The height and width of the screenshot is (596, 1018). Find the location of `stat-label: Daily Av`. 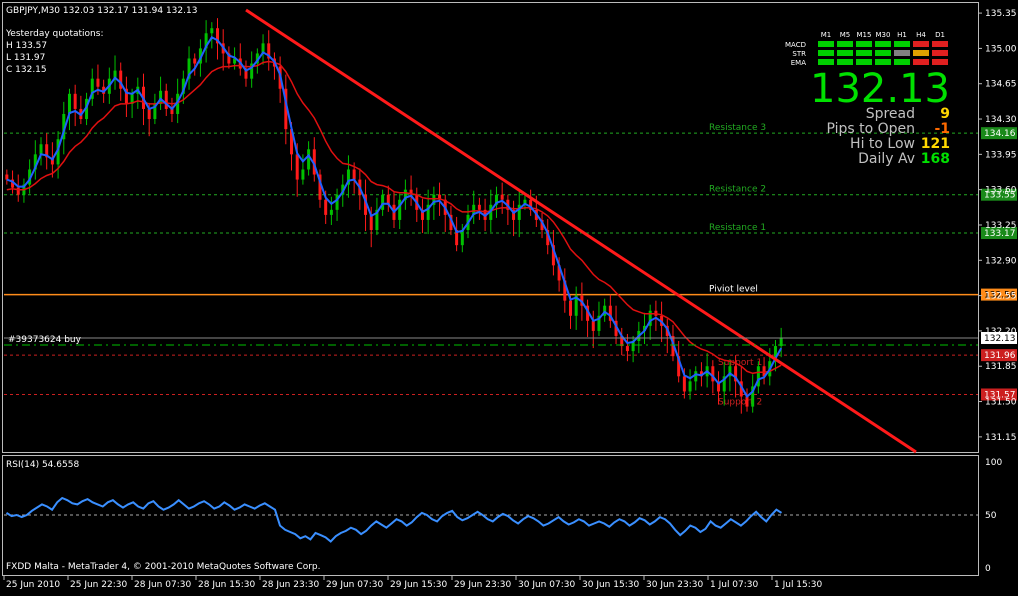

stat-label: Daily Av is located at coordinates (886, 159).